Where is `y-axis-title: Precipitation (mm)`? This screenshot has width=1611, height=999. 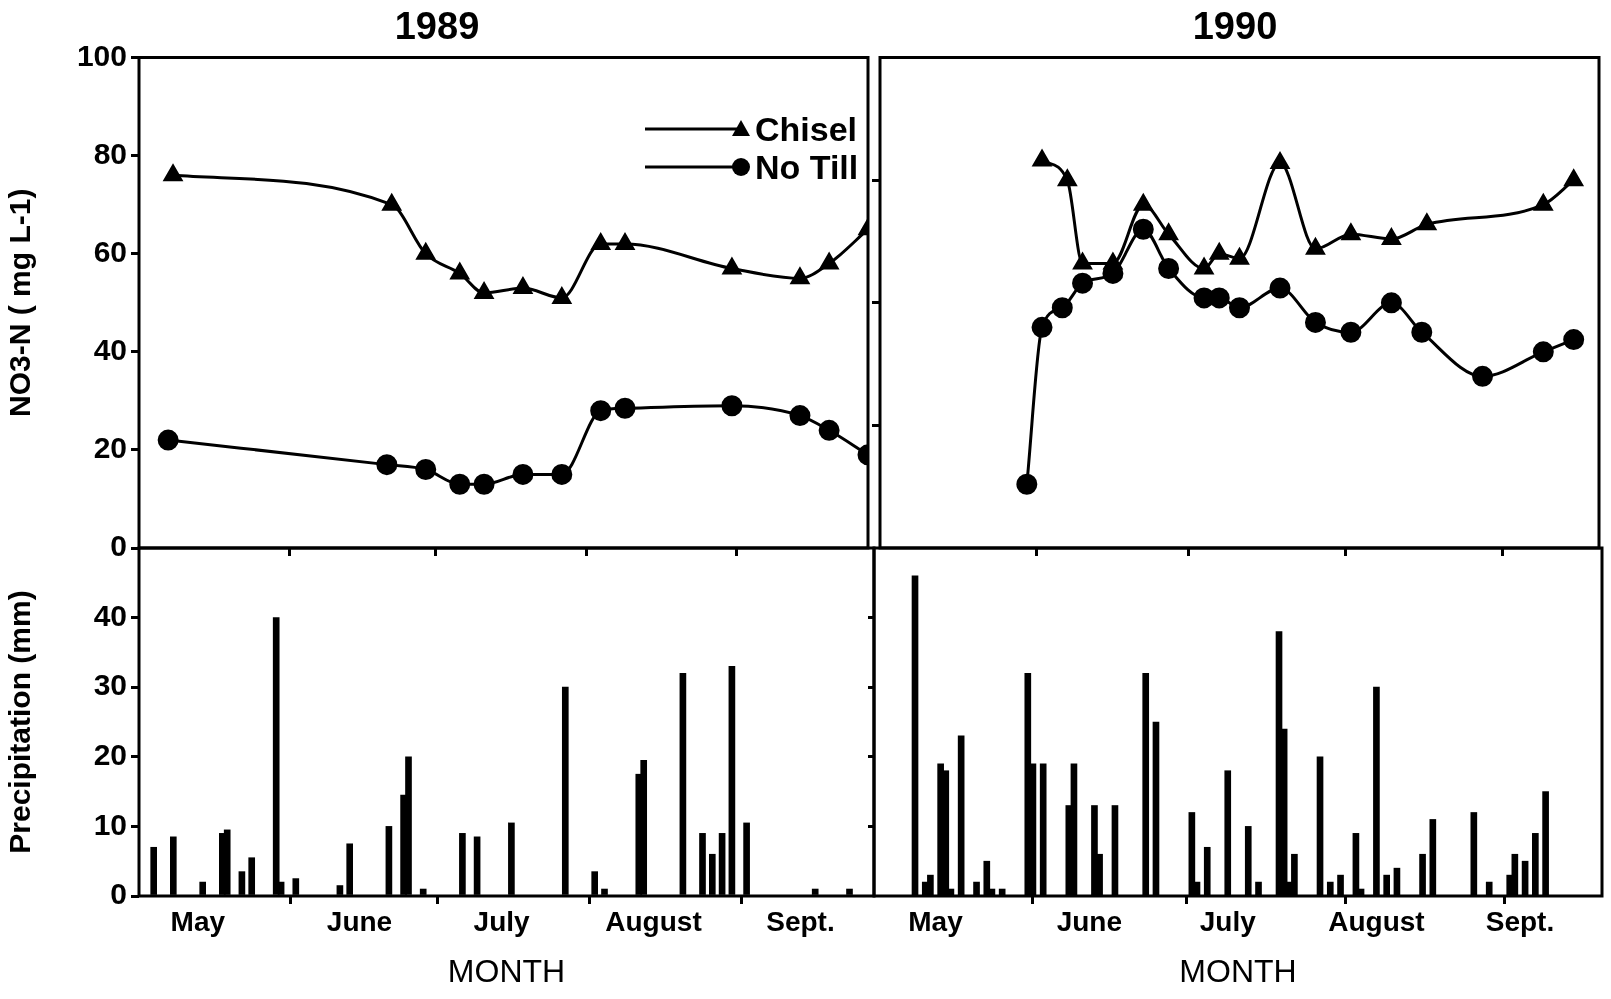 y-axis-title: Precipitation (mm) is located at coordinates (20, 722).